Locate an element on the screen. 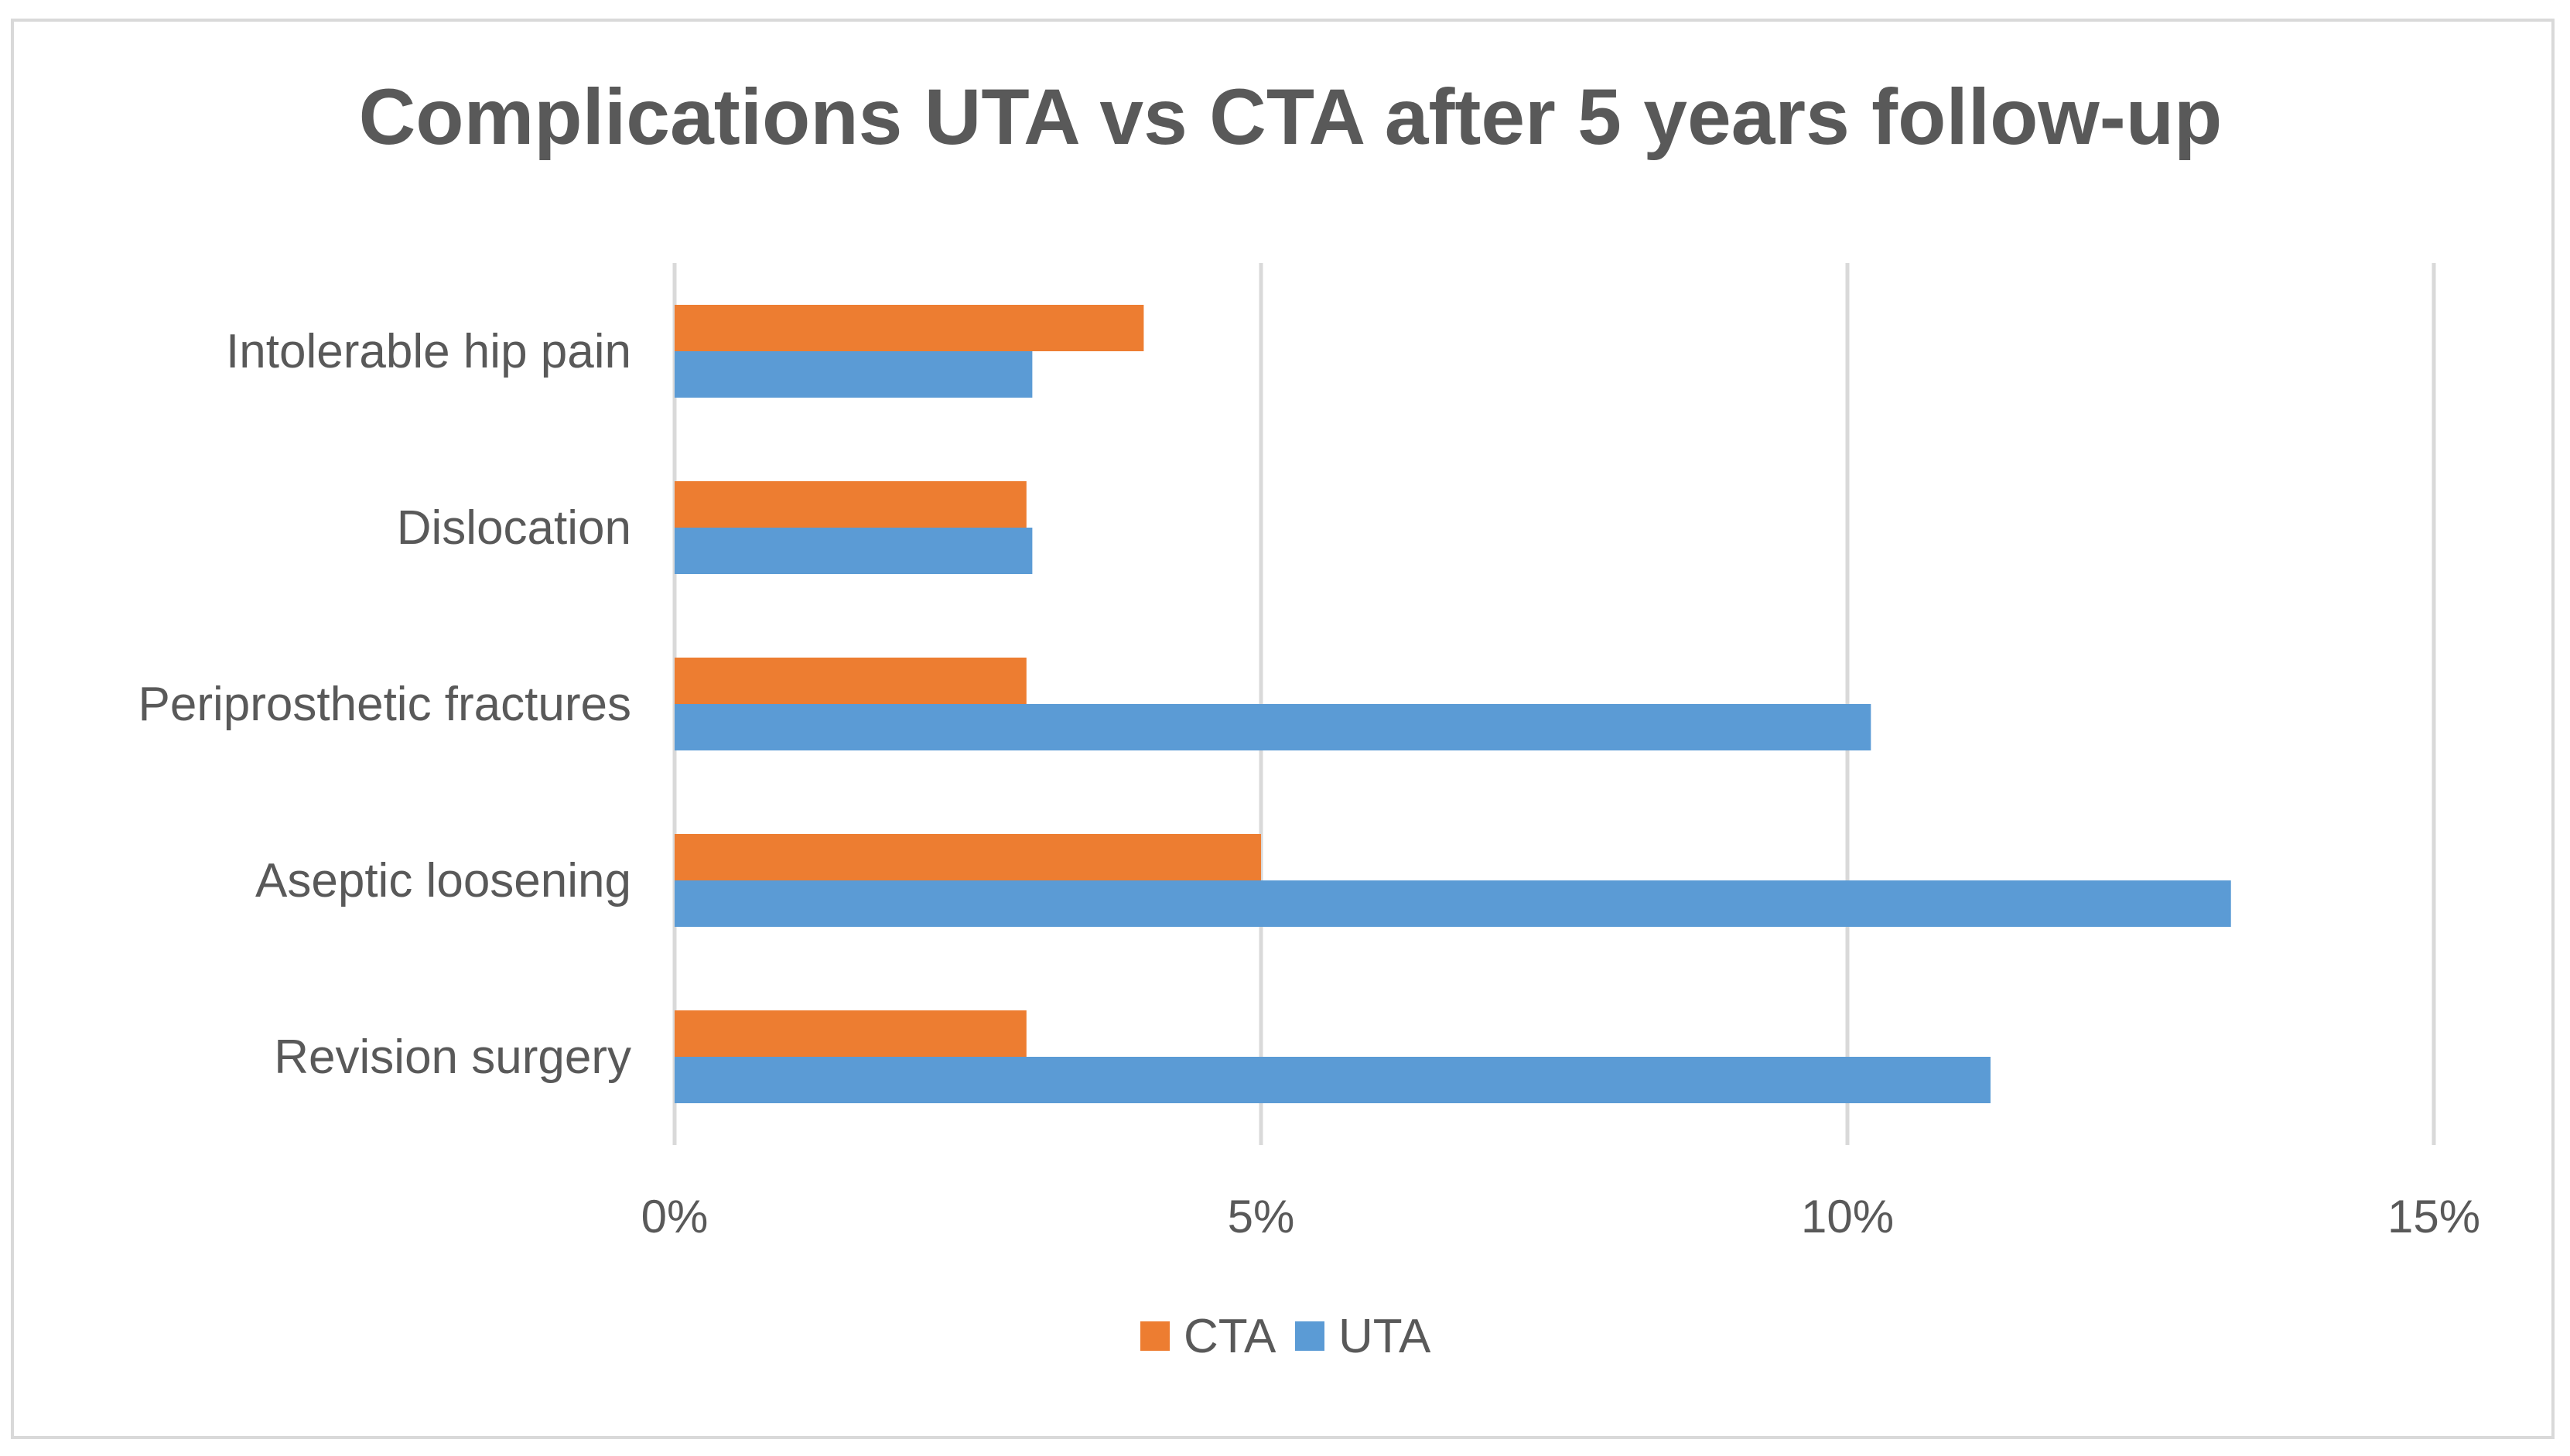 This screenshot has width=2570, height=1456. legend-label-uta: UTA is located at coordinates (1385, 1337).